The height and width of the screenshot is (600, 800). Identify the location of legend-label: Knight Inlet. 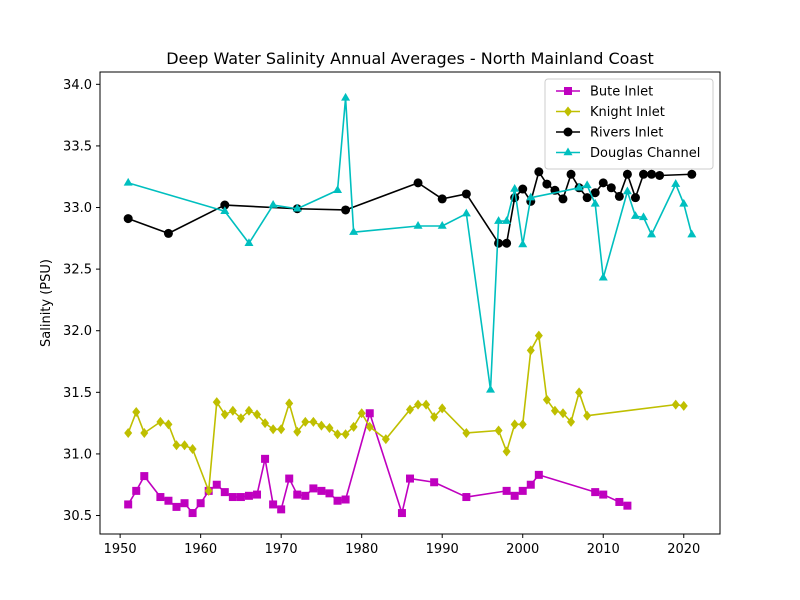
(627, 112).